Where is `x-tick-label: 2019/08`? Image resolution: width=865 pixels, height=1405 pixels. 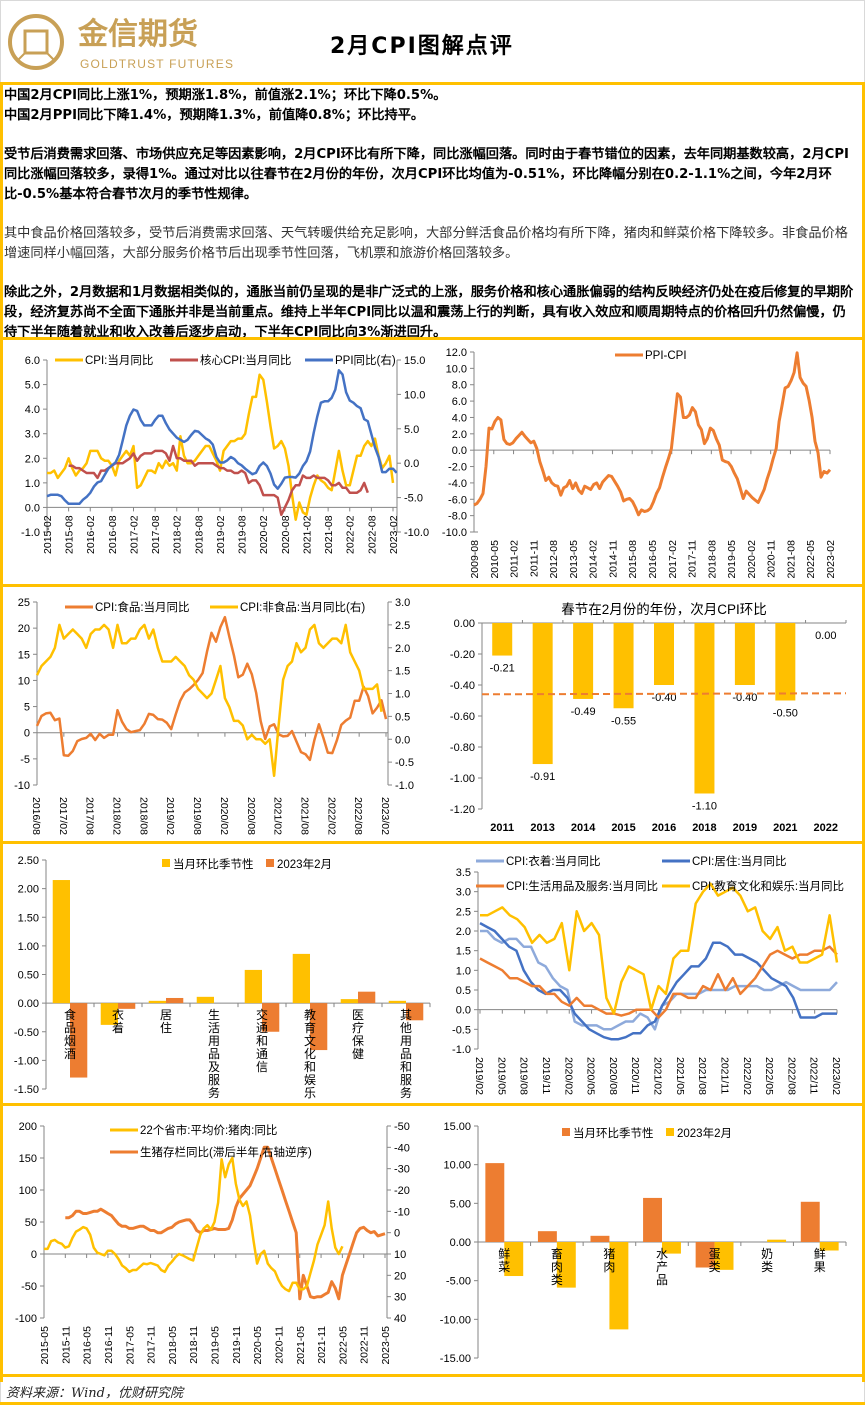
x-tick-label: 2019/08 is located at coordinates (524, 1076).